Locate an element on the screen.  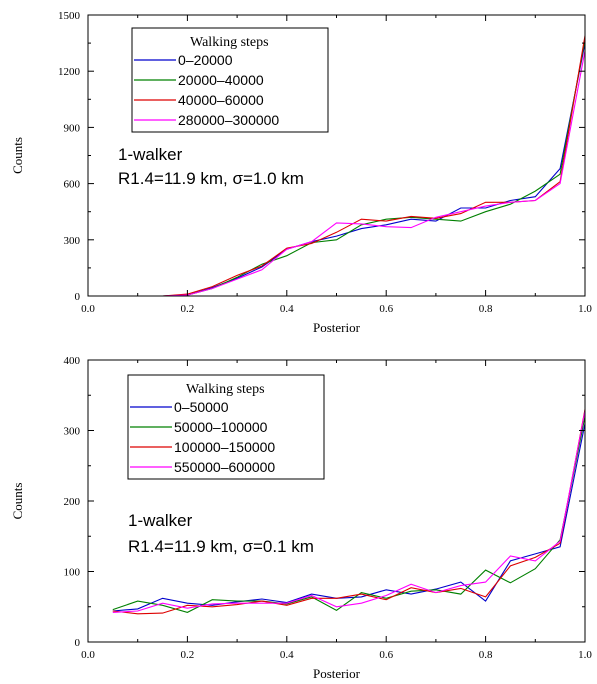
legend-entry-4: 280000–300000 is located at coordinates (228, 120).